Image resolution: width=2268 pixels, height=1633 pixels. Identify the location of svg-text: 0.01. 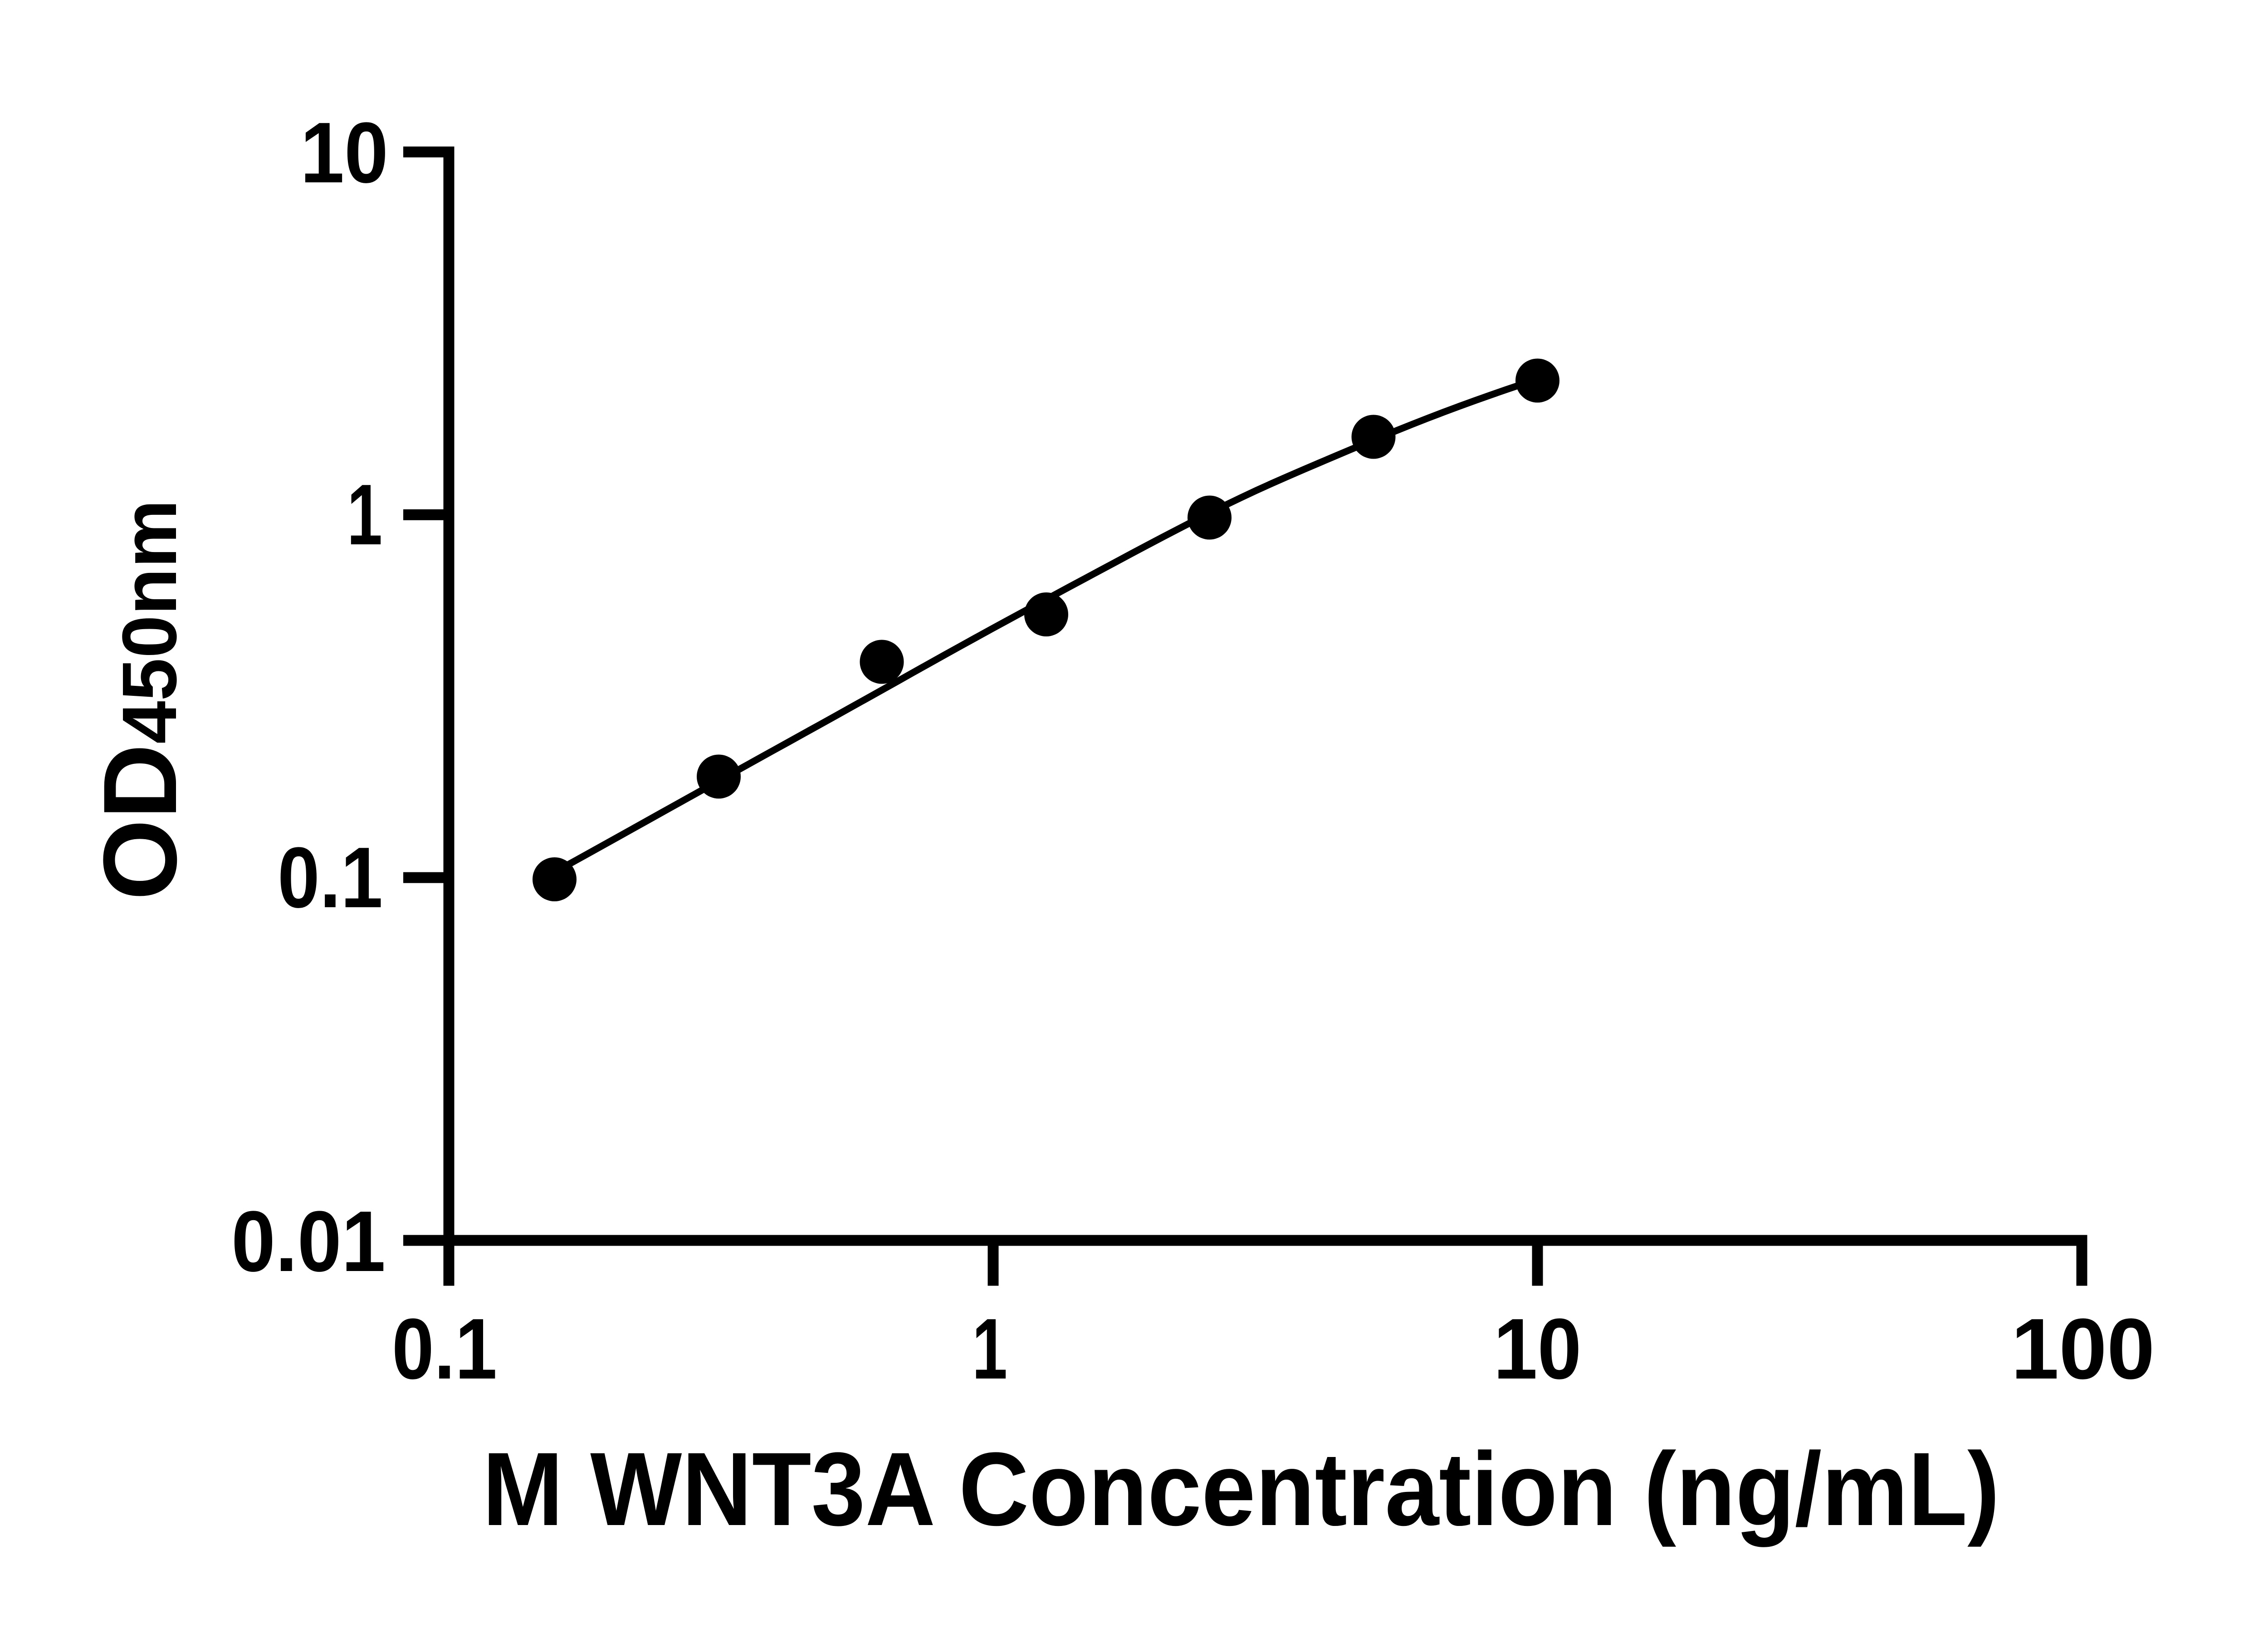
(309, 1241).